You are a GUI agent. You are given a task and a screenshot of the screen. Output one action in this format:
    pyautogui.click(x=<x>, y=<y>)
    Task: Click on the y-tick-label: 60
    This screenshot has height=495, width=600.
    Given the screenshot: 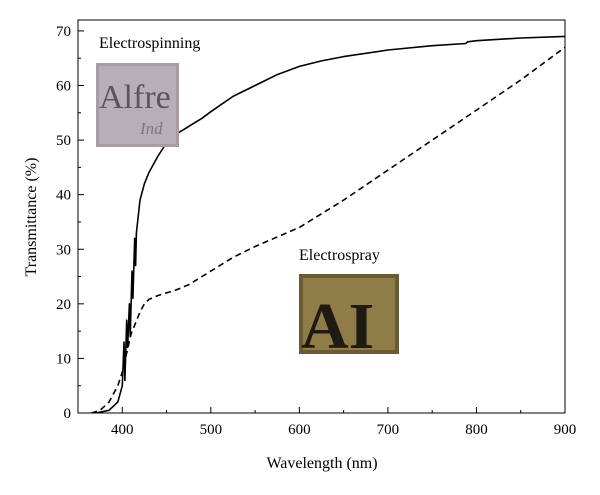 What is the action you would take?
    pyautogui.click(x=63, y=87)
    